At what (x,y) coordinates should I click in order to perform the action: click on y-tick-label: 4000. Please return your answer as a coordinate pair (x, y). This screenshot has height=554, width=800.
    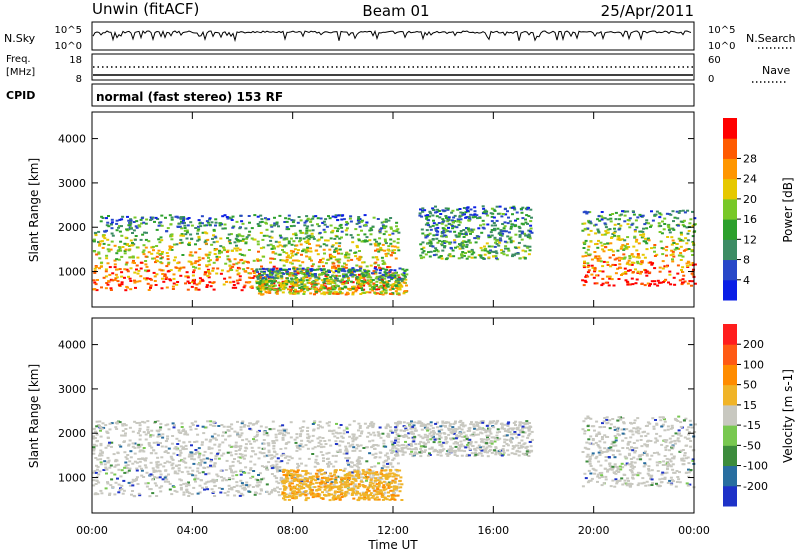
    Looking at the image, I should click on (72, 139).